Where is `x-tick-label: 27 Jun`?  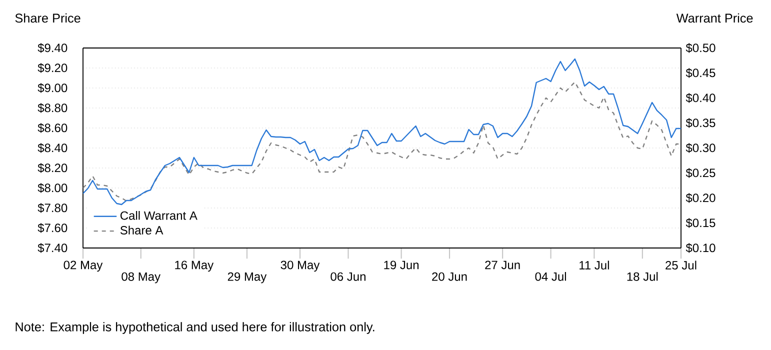
x-tick-label: 27 Jun is located at coordinates (502, 265).